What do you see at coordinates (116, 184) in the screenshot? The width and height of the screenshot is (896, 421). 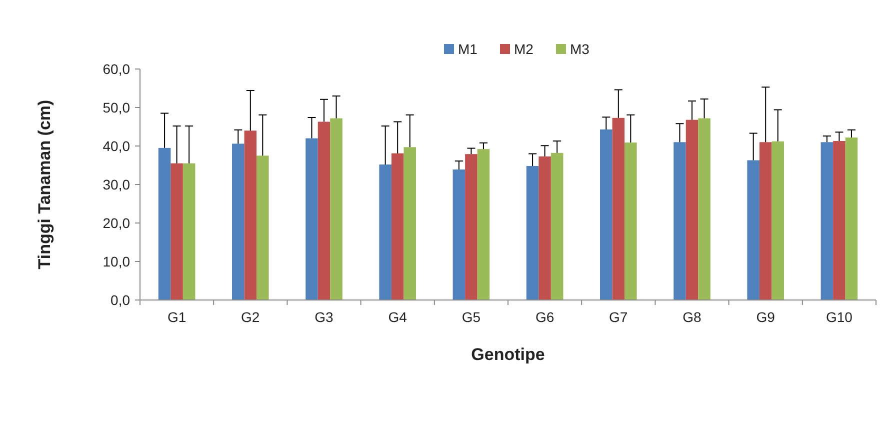 I see `y-tick-label: 30,0` at bounding box center [116, 184].